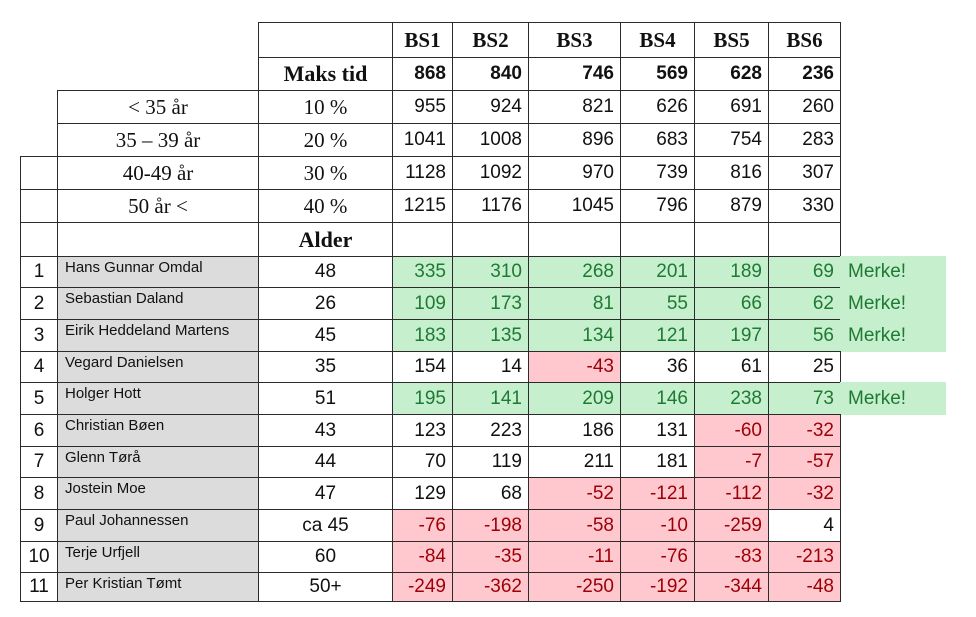 Image resolution: width=976 pixels, height=617 pixels. What do you see at coordinates (804, 462) in the screenshot?
I see `participant-margin-value: -57` at bounding box center [804, 462].